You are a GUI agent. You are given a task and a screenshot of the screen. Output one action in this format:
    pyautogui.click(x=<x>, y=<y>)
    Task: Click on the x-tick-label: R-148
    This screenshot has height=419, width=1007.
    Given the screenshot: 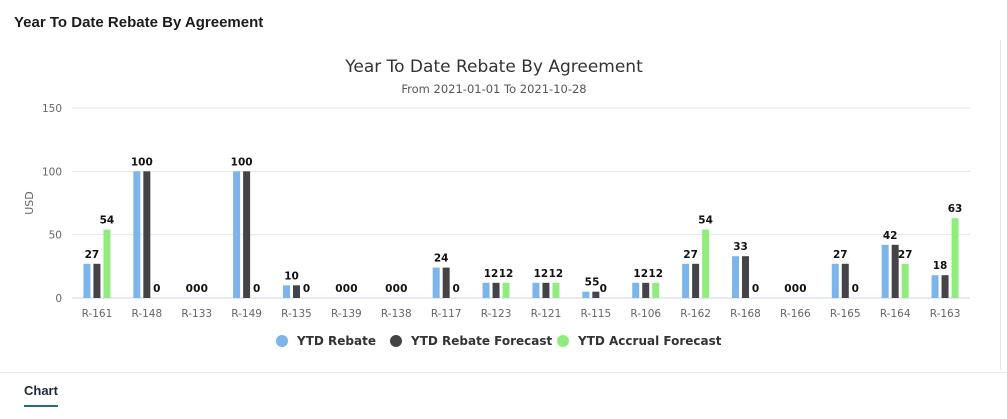 What is the action you would take?
    pyautogui.click(x=146, y=314)
    